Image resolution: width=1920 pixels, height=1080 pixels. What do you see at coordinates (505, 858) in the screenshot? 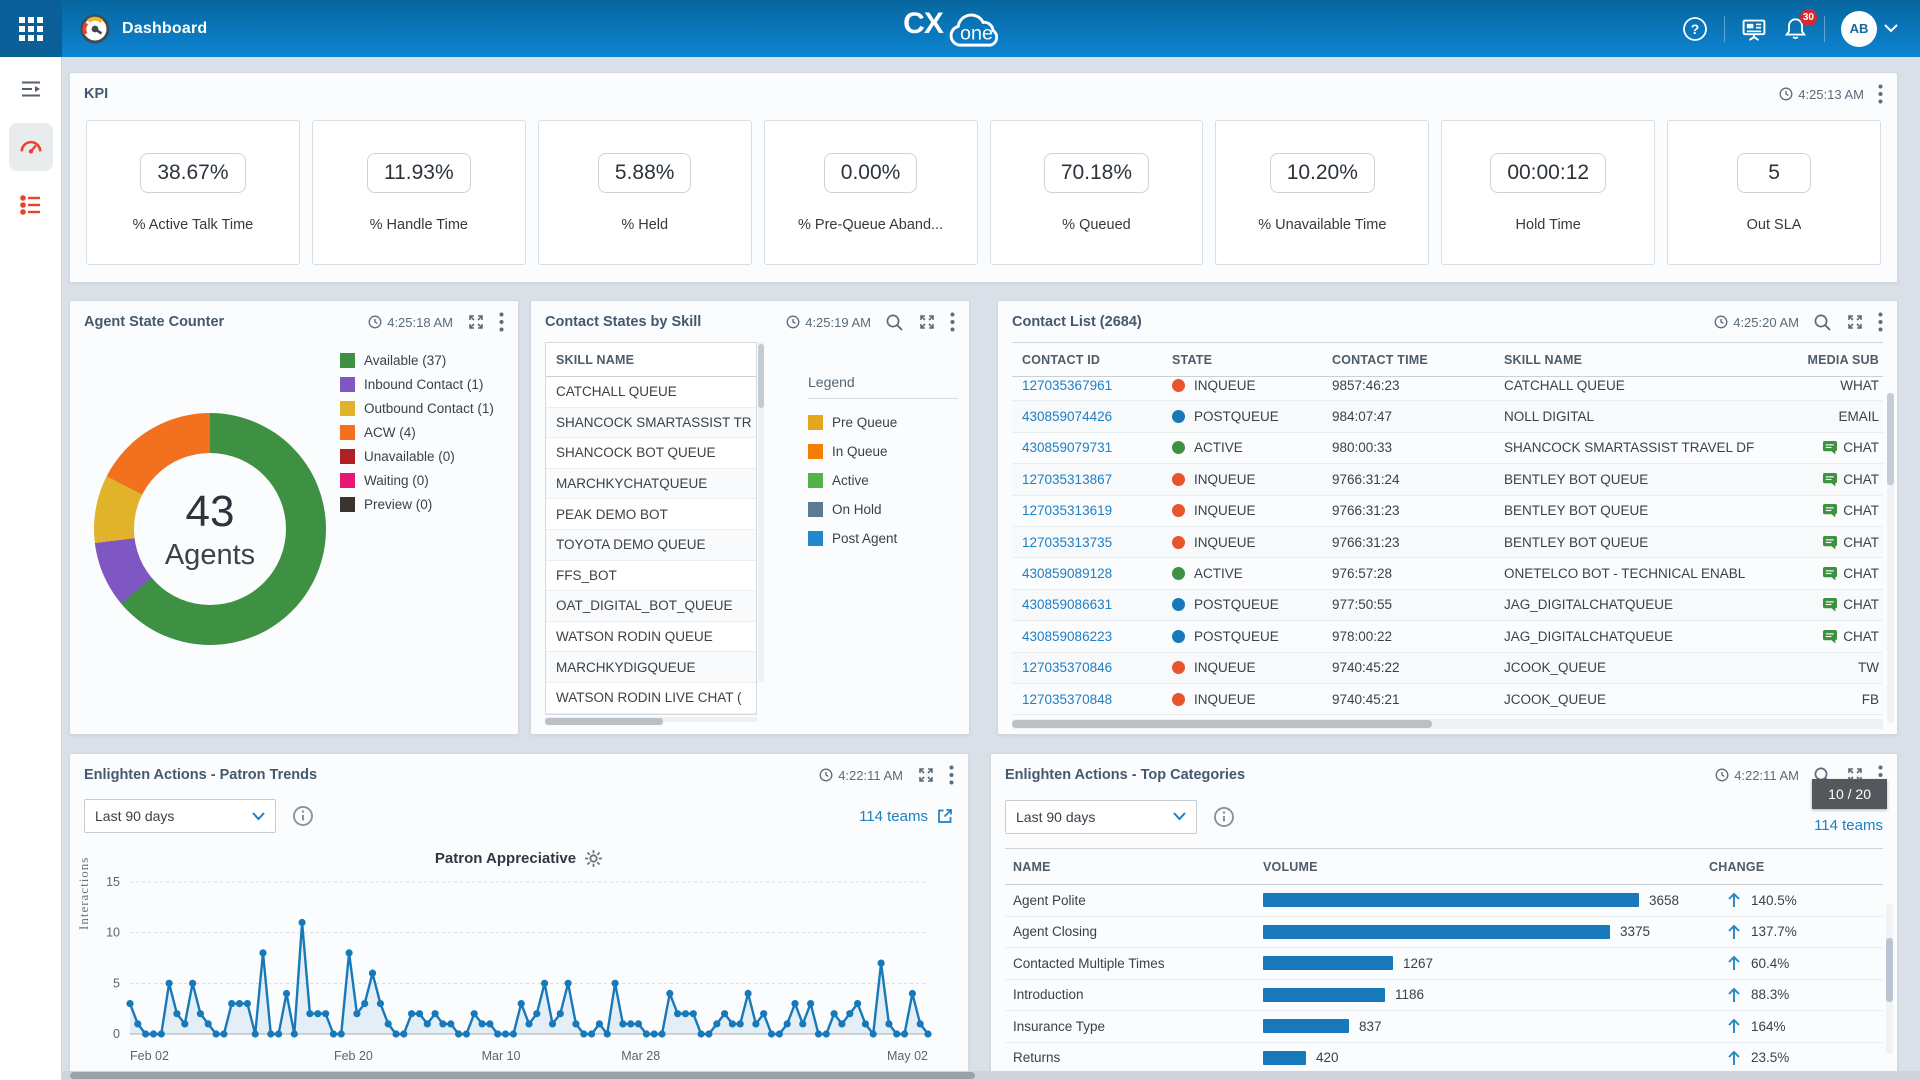
I see `trend-chart-title: Patron Appreciative` at bounding box center [505, 858].